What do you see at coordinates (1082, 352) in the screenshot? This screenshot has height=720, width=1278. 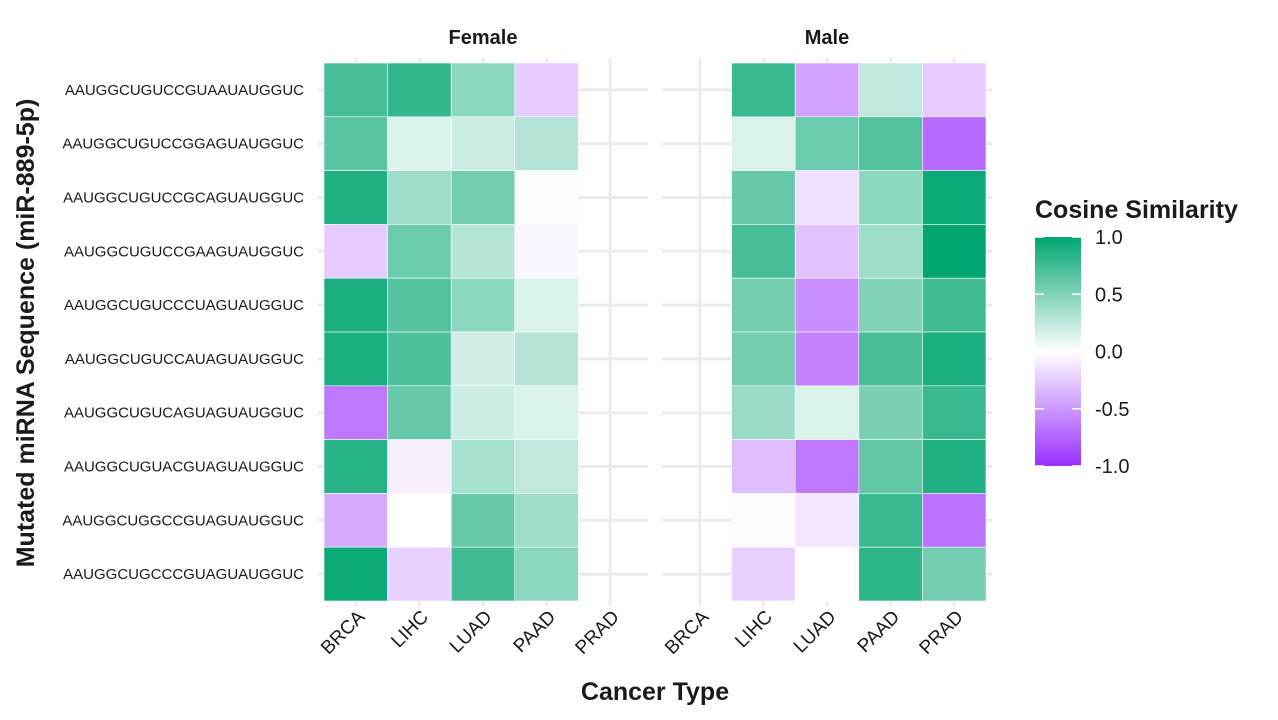 I see `legend-ticks: 1.0 0.5 0.0 -0.5 -1.0` at bounding box center [1082, 352].